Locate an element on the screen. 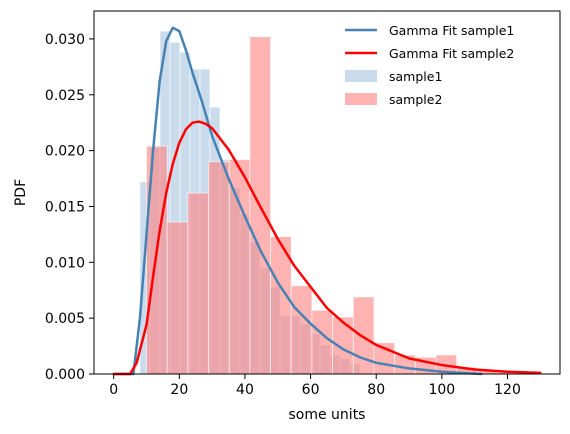 This screenshot has width=570, height=434. x-axis: 0 20 40 60 80 100 120 is located at coordinates (315, 386).